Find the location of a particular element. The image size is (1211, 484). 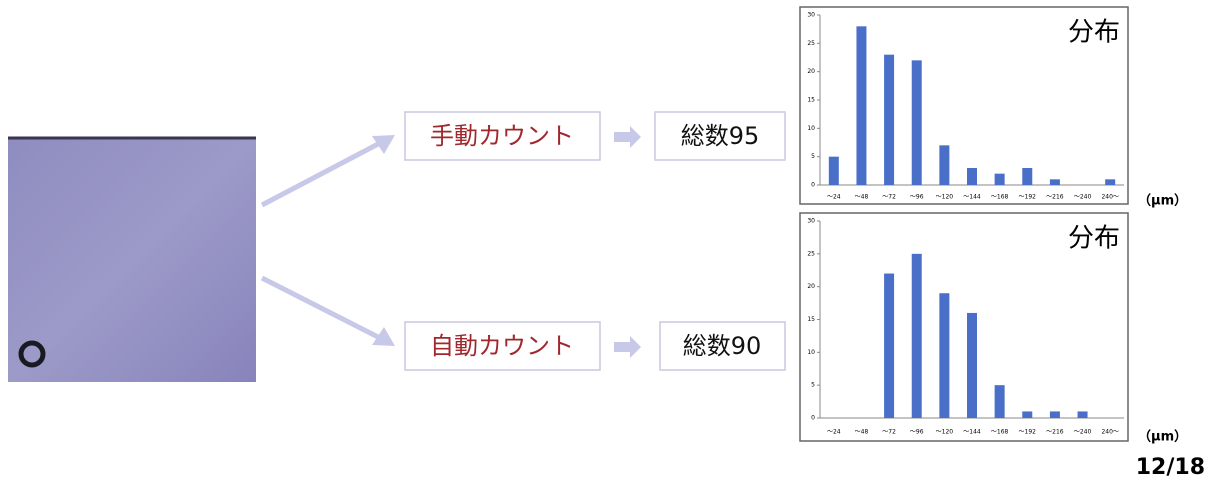

auto-label: 自動カウント is located at coordinates (502, 346).